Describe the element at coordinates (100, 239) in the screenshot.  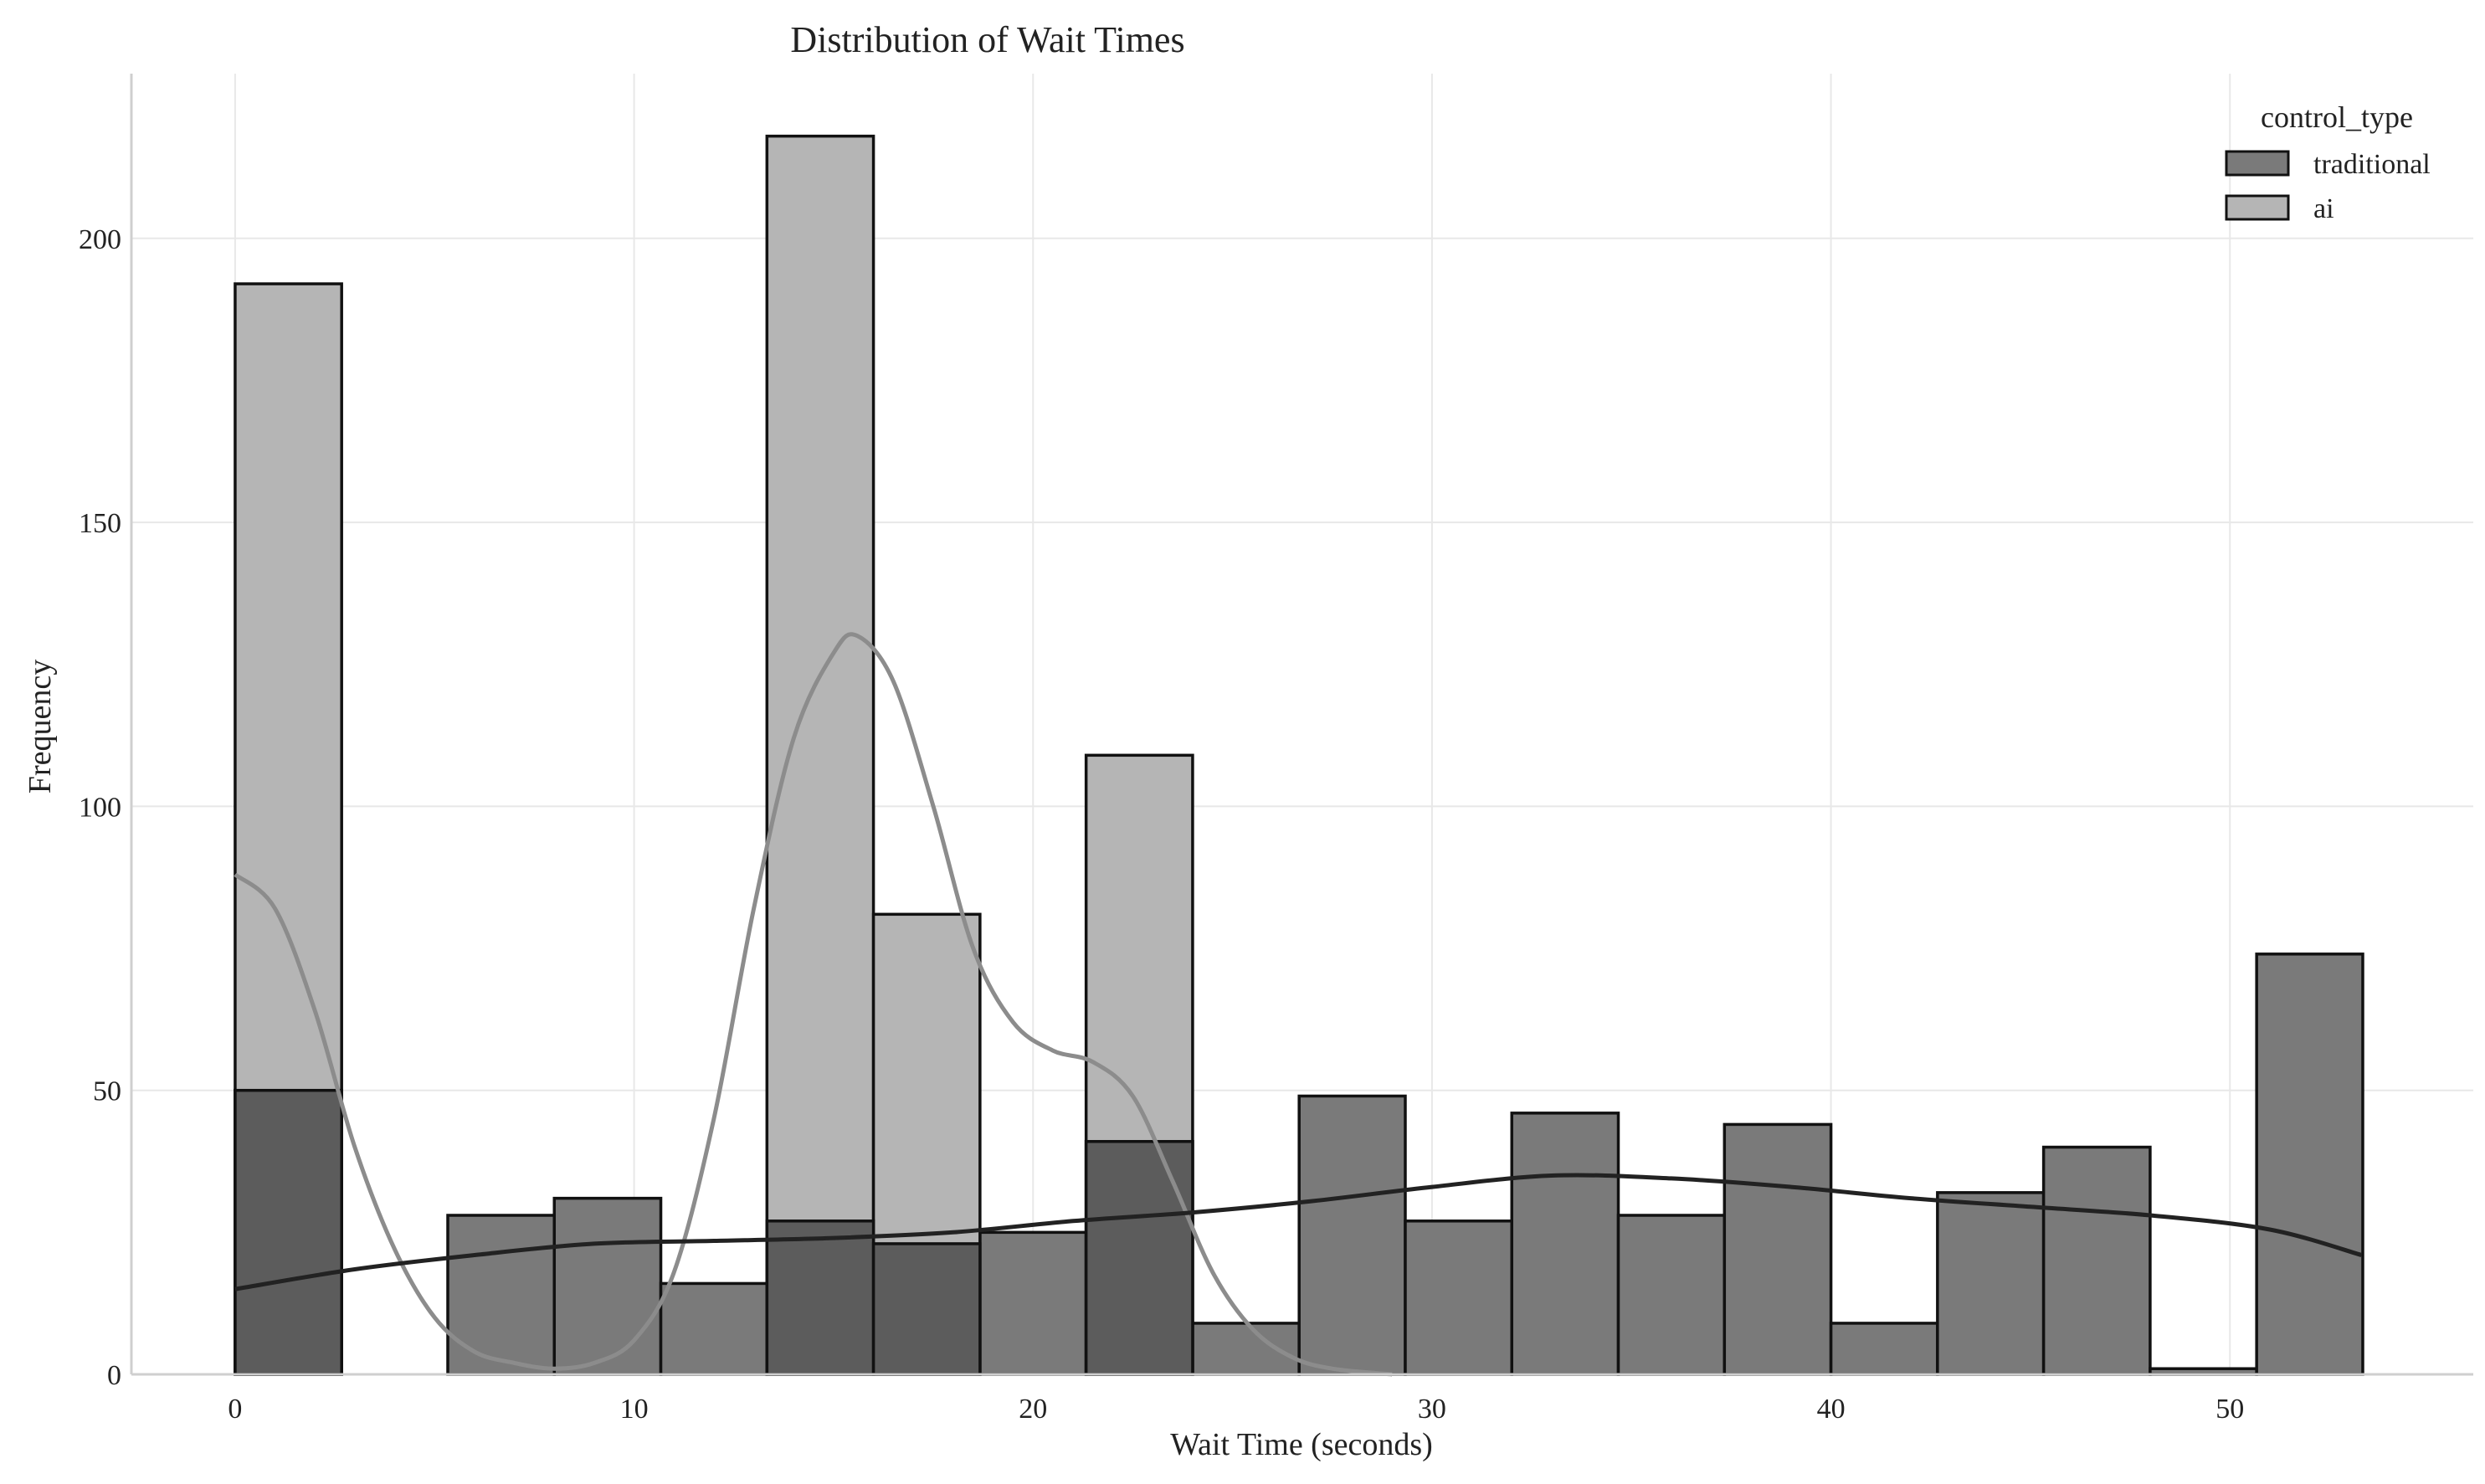
I see `y-tick-label-4: 200` at that location.